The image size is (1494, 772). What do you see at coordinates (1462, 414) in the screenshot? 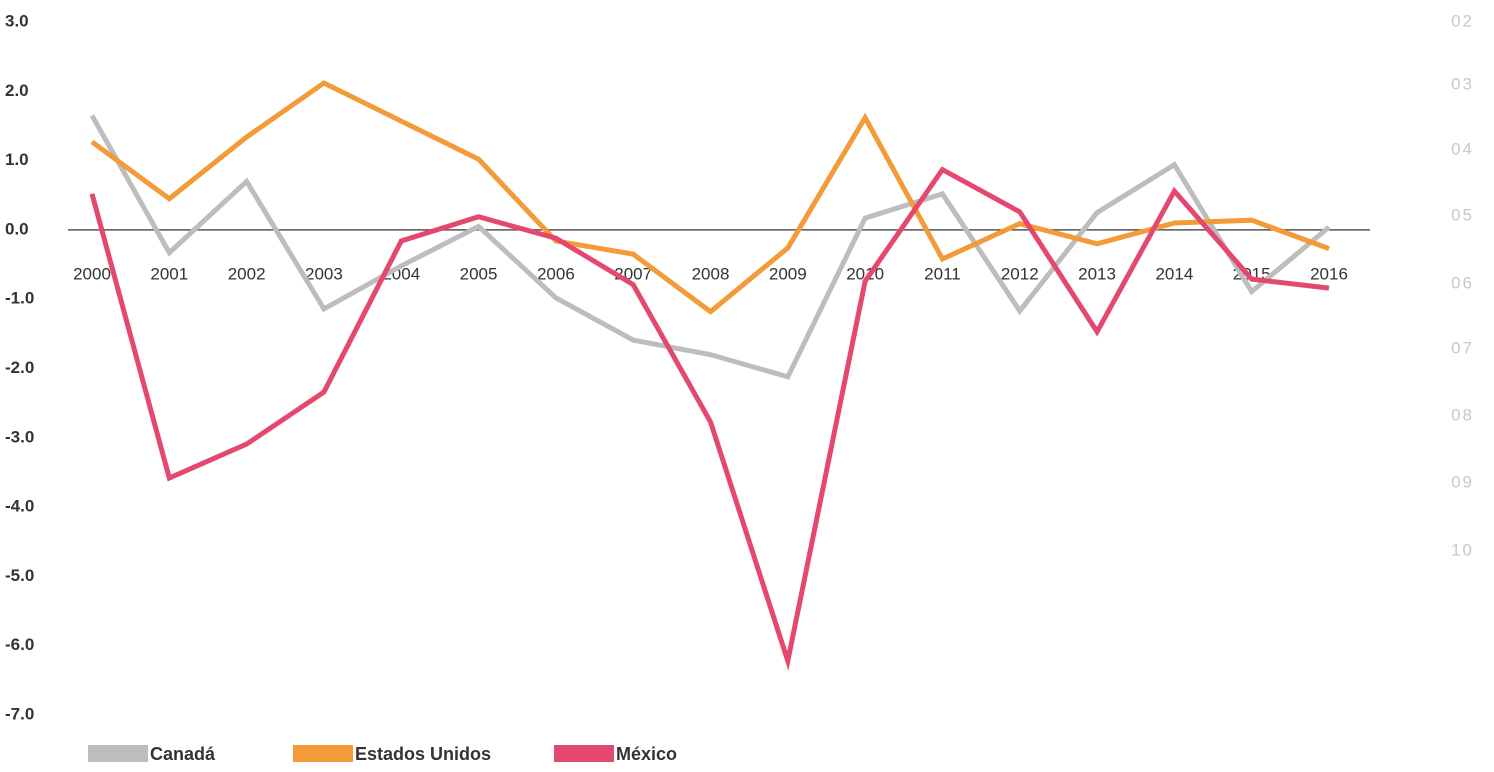
I see `side-label: 08` at bounding box center [1462, 414].